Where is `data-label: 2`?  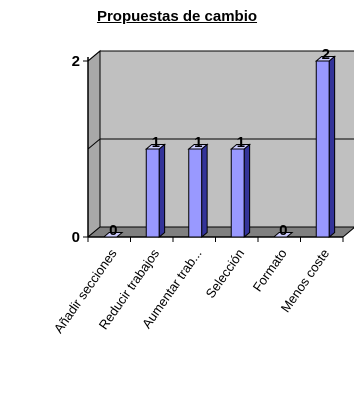
data-label: 2 is located at coordinates (326, 54).